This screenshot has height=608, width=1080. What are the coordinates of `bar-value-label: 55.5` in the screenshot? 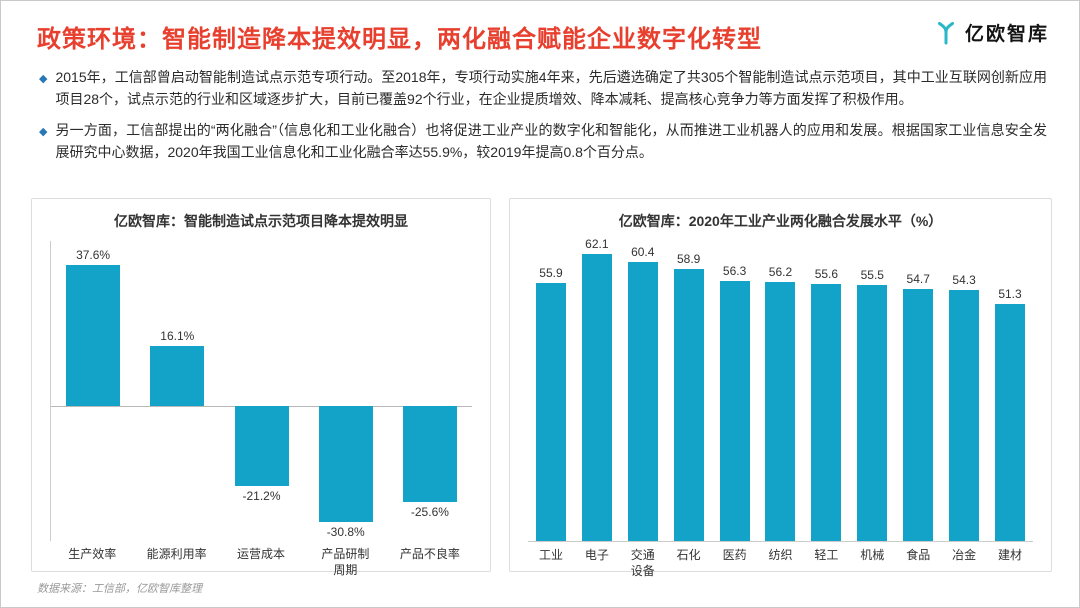 It's located at (872, 274).